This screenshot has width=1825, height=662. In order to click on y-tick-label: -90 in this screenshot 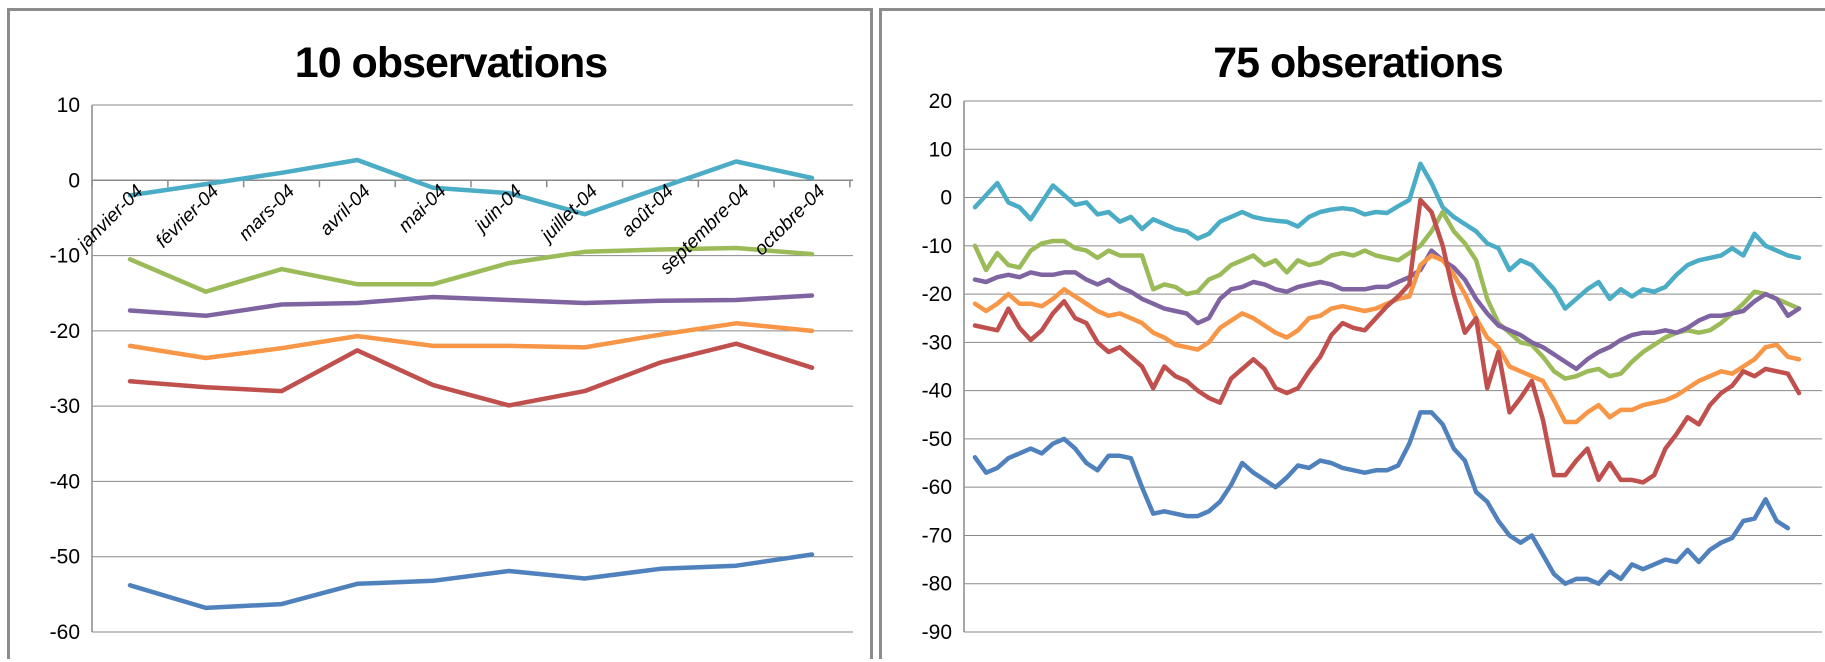, I will do `click(937, 632)`.